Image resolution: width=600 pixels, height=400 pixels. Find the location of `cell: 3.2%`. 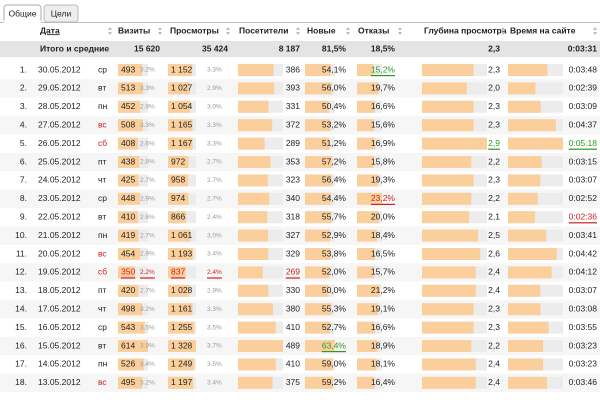

cell: 3.2% is located at coordinates (147, 309).